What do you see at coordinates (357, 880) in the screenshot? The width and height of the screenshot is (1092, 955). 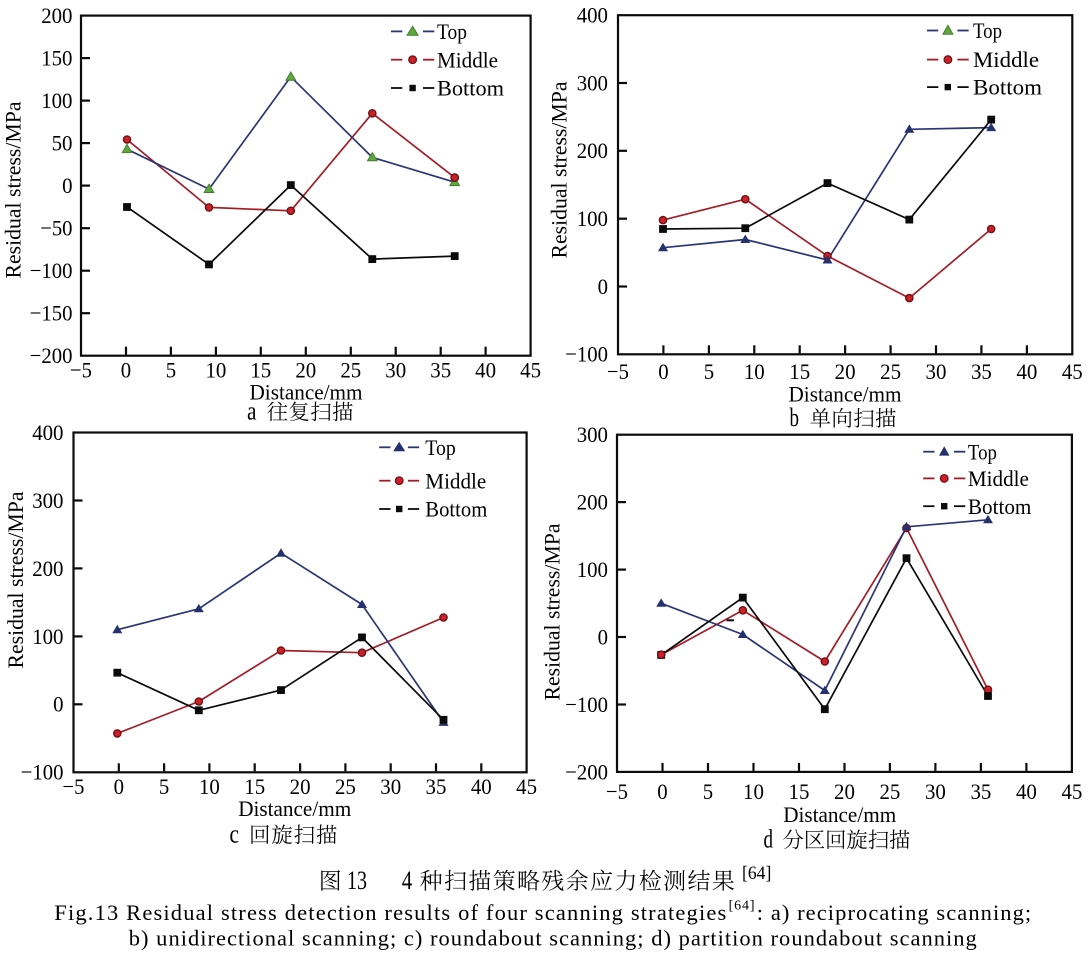 I see `svg-text: 13` at bounding box center [357, 880].